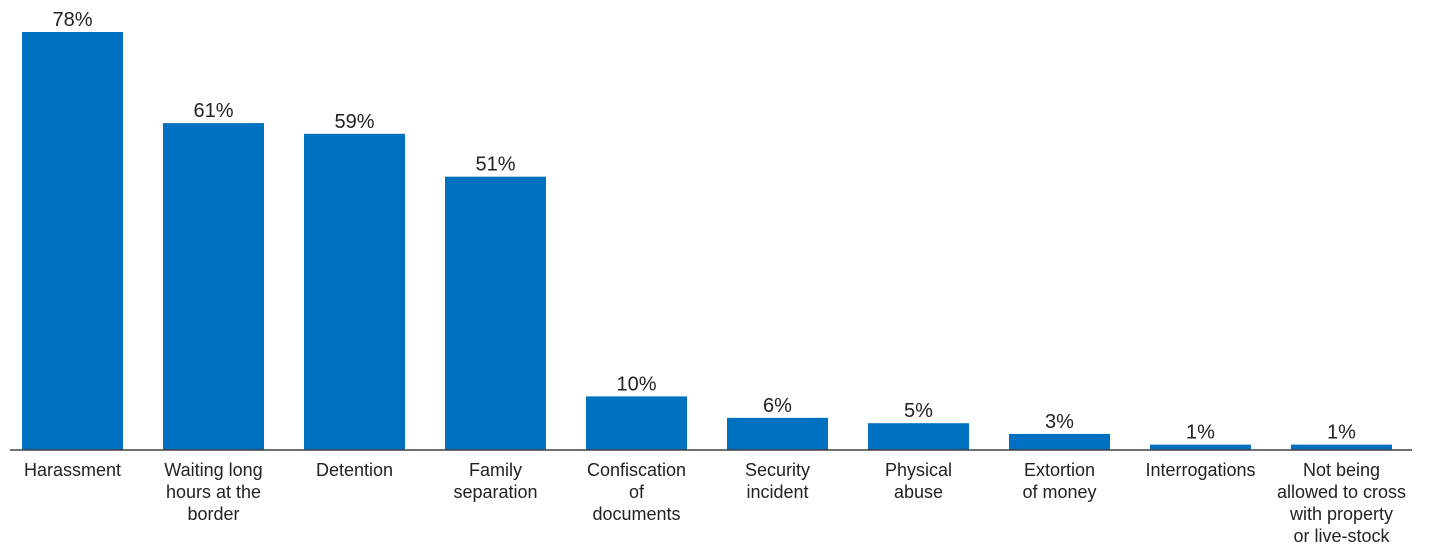  I want to click on value-label-2: 61%, so click(213, 111).